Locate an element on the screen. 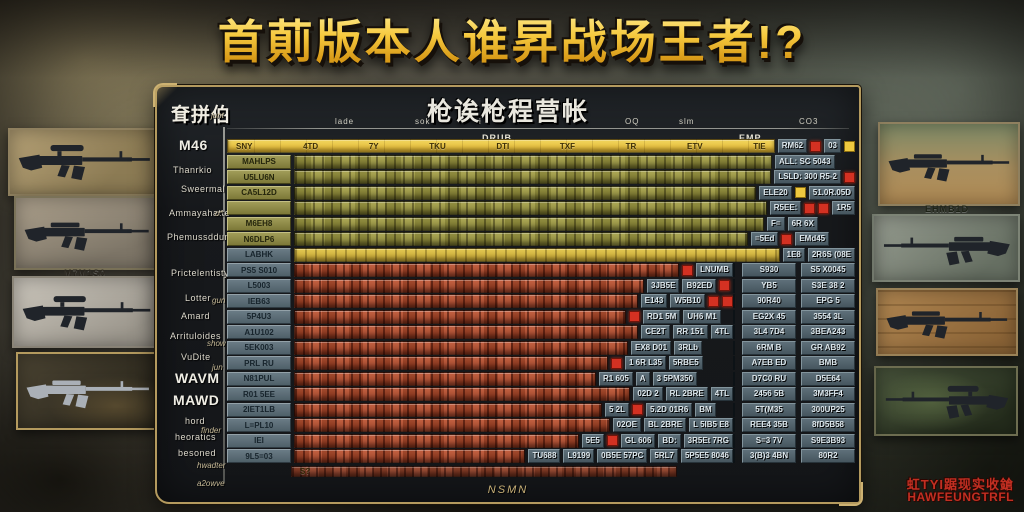 Image resolution: width=1024 pixels, height=512 pixels. bar-segment-label: TIE is located at coordinates (759, 146).